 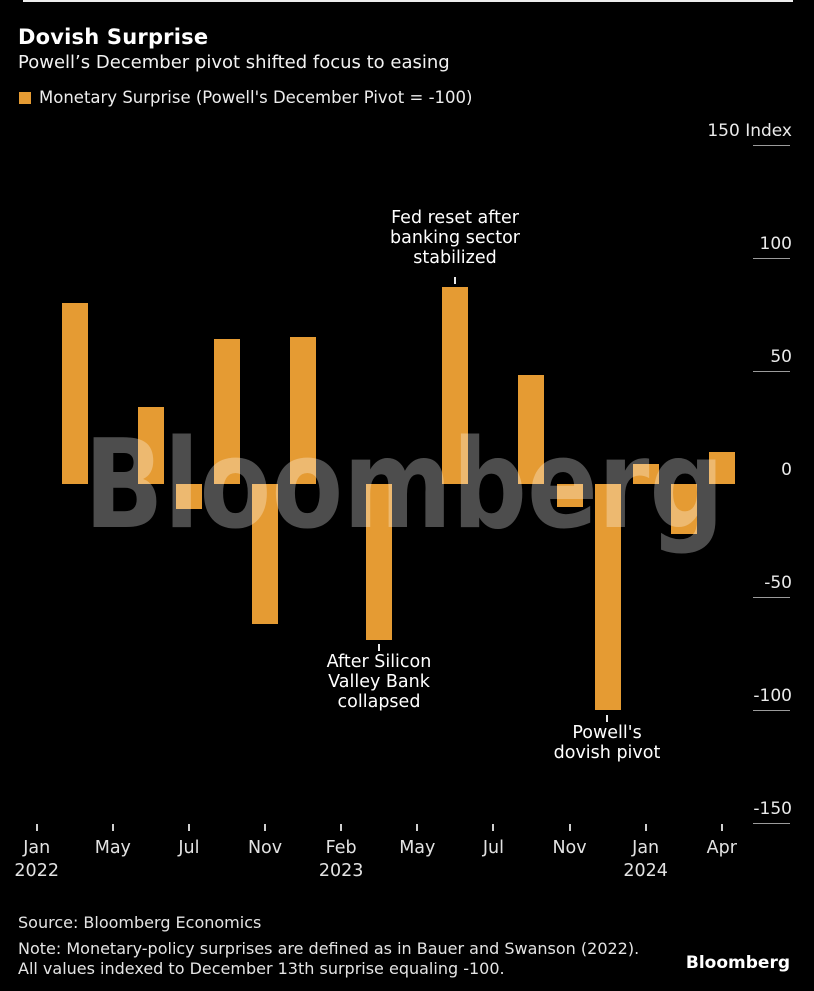 What do you see at coordinates (36, 871) in the screenshot?
I see `x-tick-year-label: 2022` at bounding box center [36, 871].